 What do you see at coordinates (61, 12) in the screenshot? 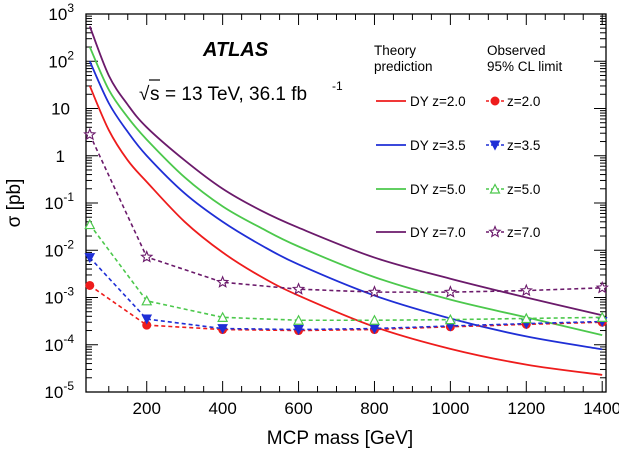
I see `y-tick-label: 10³` at bounding box center [61, 12].